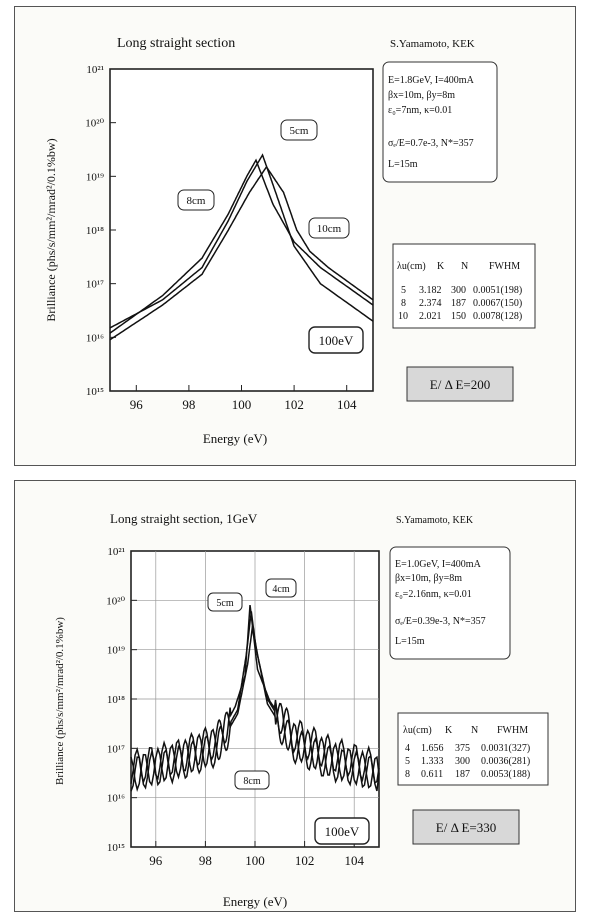 The width and height of the screenshot is (589, 918). Describe the element at coordinates (505, 774) in the screenshot. I see `table-2-cell: 0.0053(188)` at that location.